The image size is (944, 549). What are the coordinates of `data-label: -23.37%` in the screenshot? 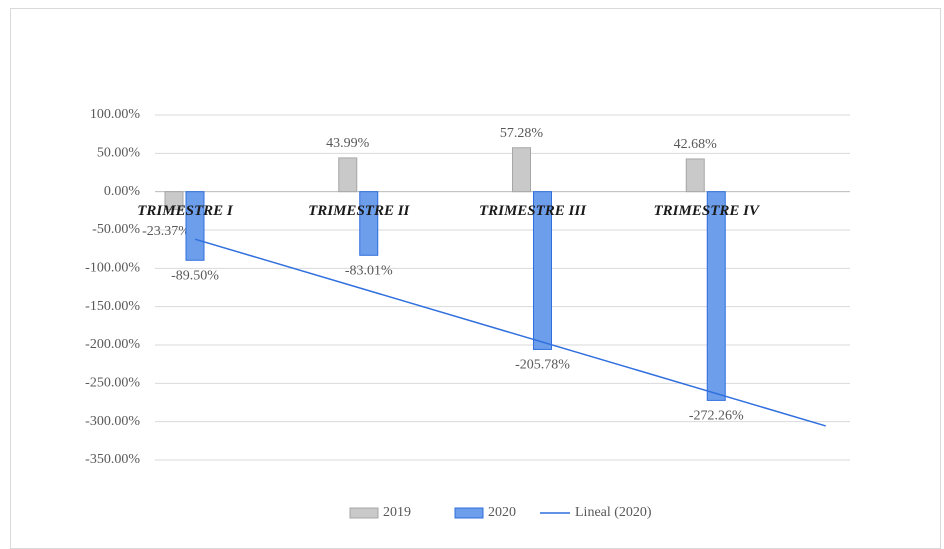 It's located at (166, 231).